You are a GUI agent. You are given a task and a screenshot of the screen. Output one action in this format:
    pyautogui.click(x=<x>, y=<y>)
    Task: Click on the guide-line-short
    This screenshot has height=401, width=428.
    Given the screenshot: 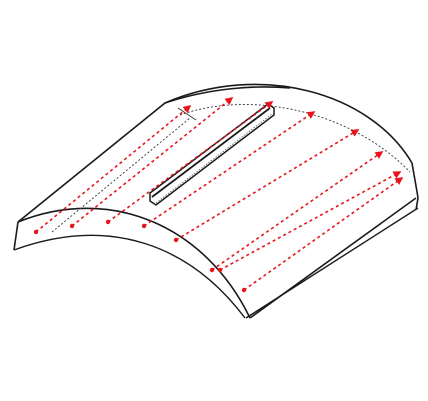 What is the action you would take?
    pyautogui.click(x=187, y=114)
    